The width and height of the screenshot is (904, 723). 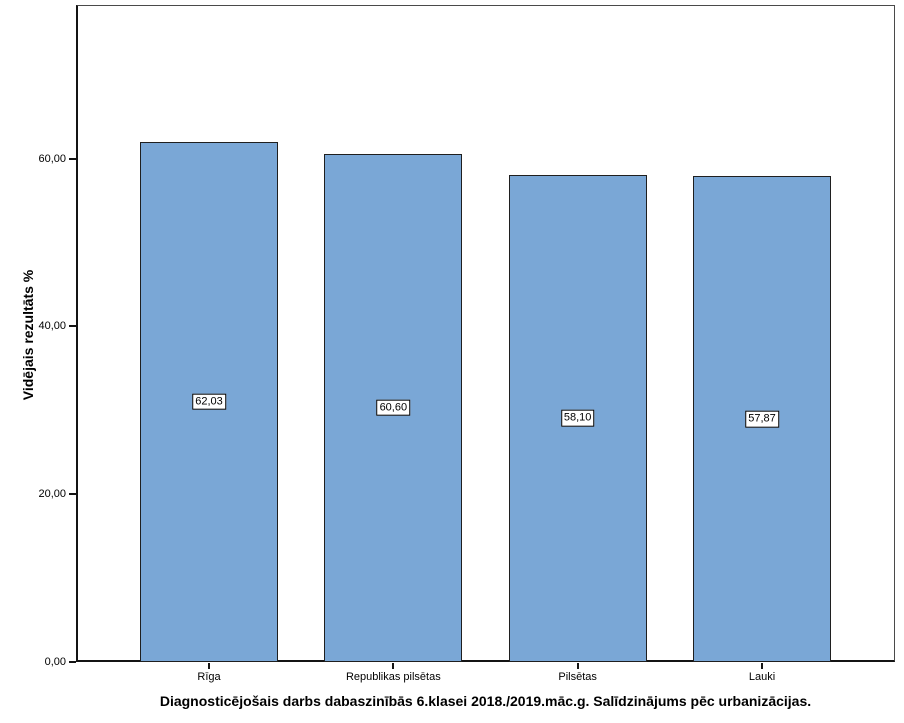 I want to click on x-axis-category-label: Rīga, so click(x=209, y=677).